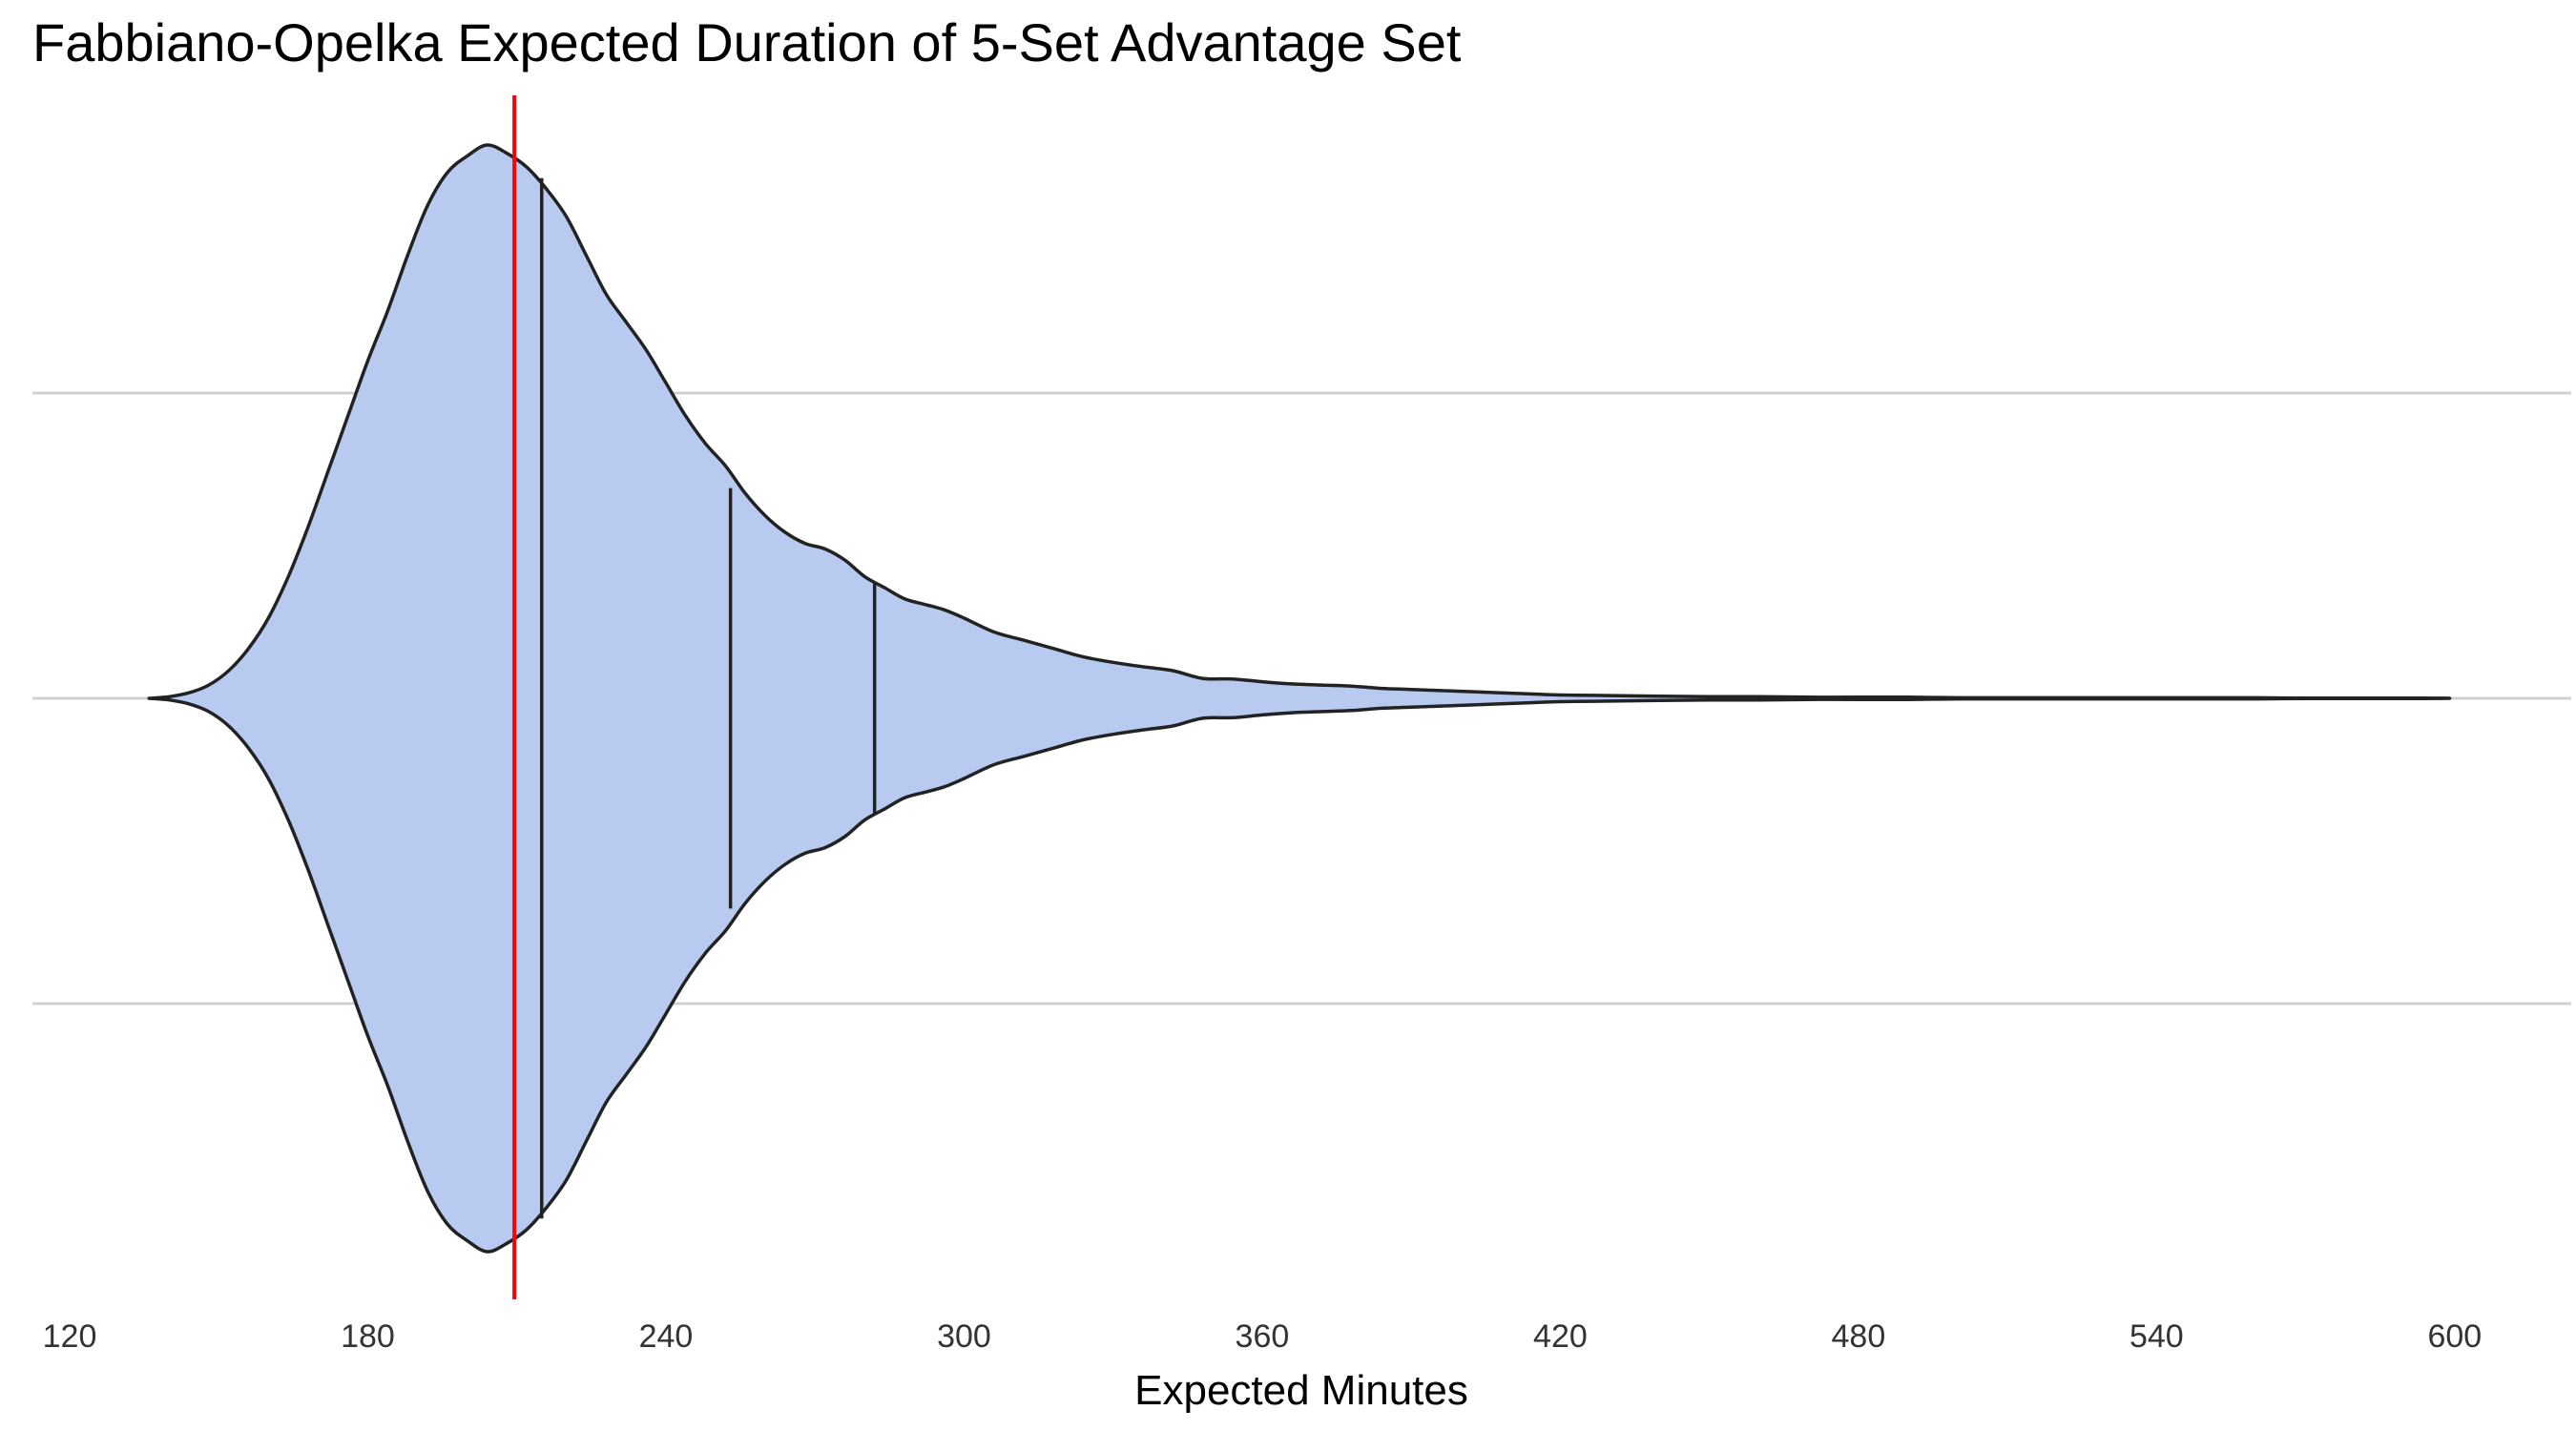 The width and height of the screenshot is (2576, 1431). I want to click on x-axis-ticks: 120 180 240 300 360 420 480 540 600, so click(1263, 1336).